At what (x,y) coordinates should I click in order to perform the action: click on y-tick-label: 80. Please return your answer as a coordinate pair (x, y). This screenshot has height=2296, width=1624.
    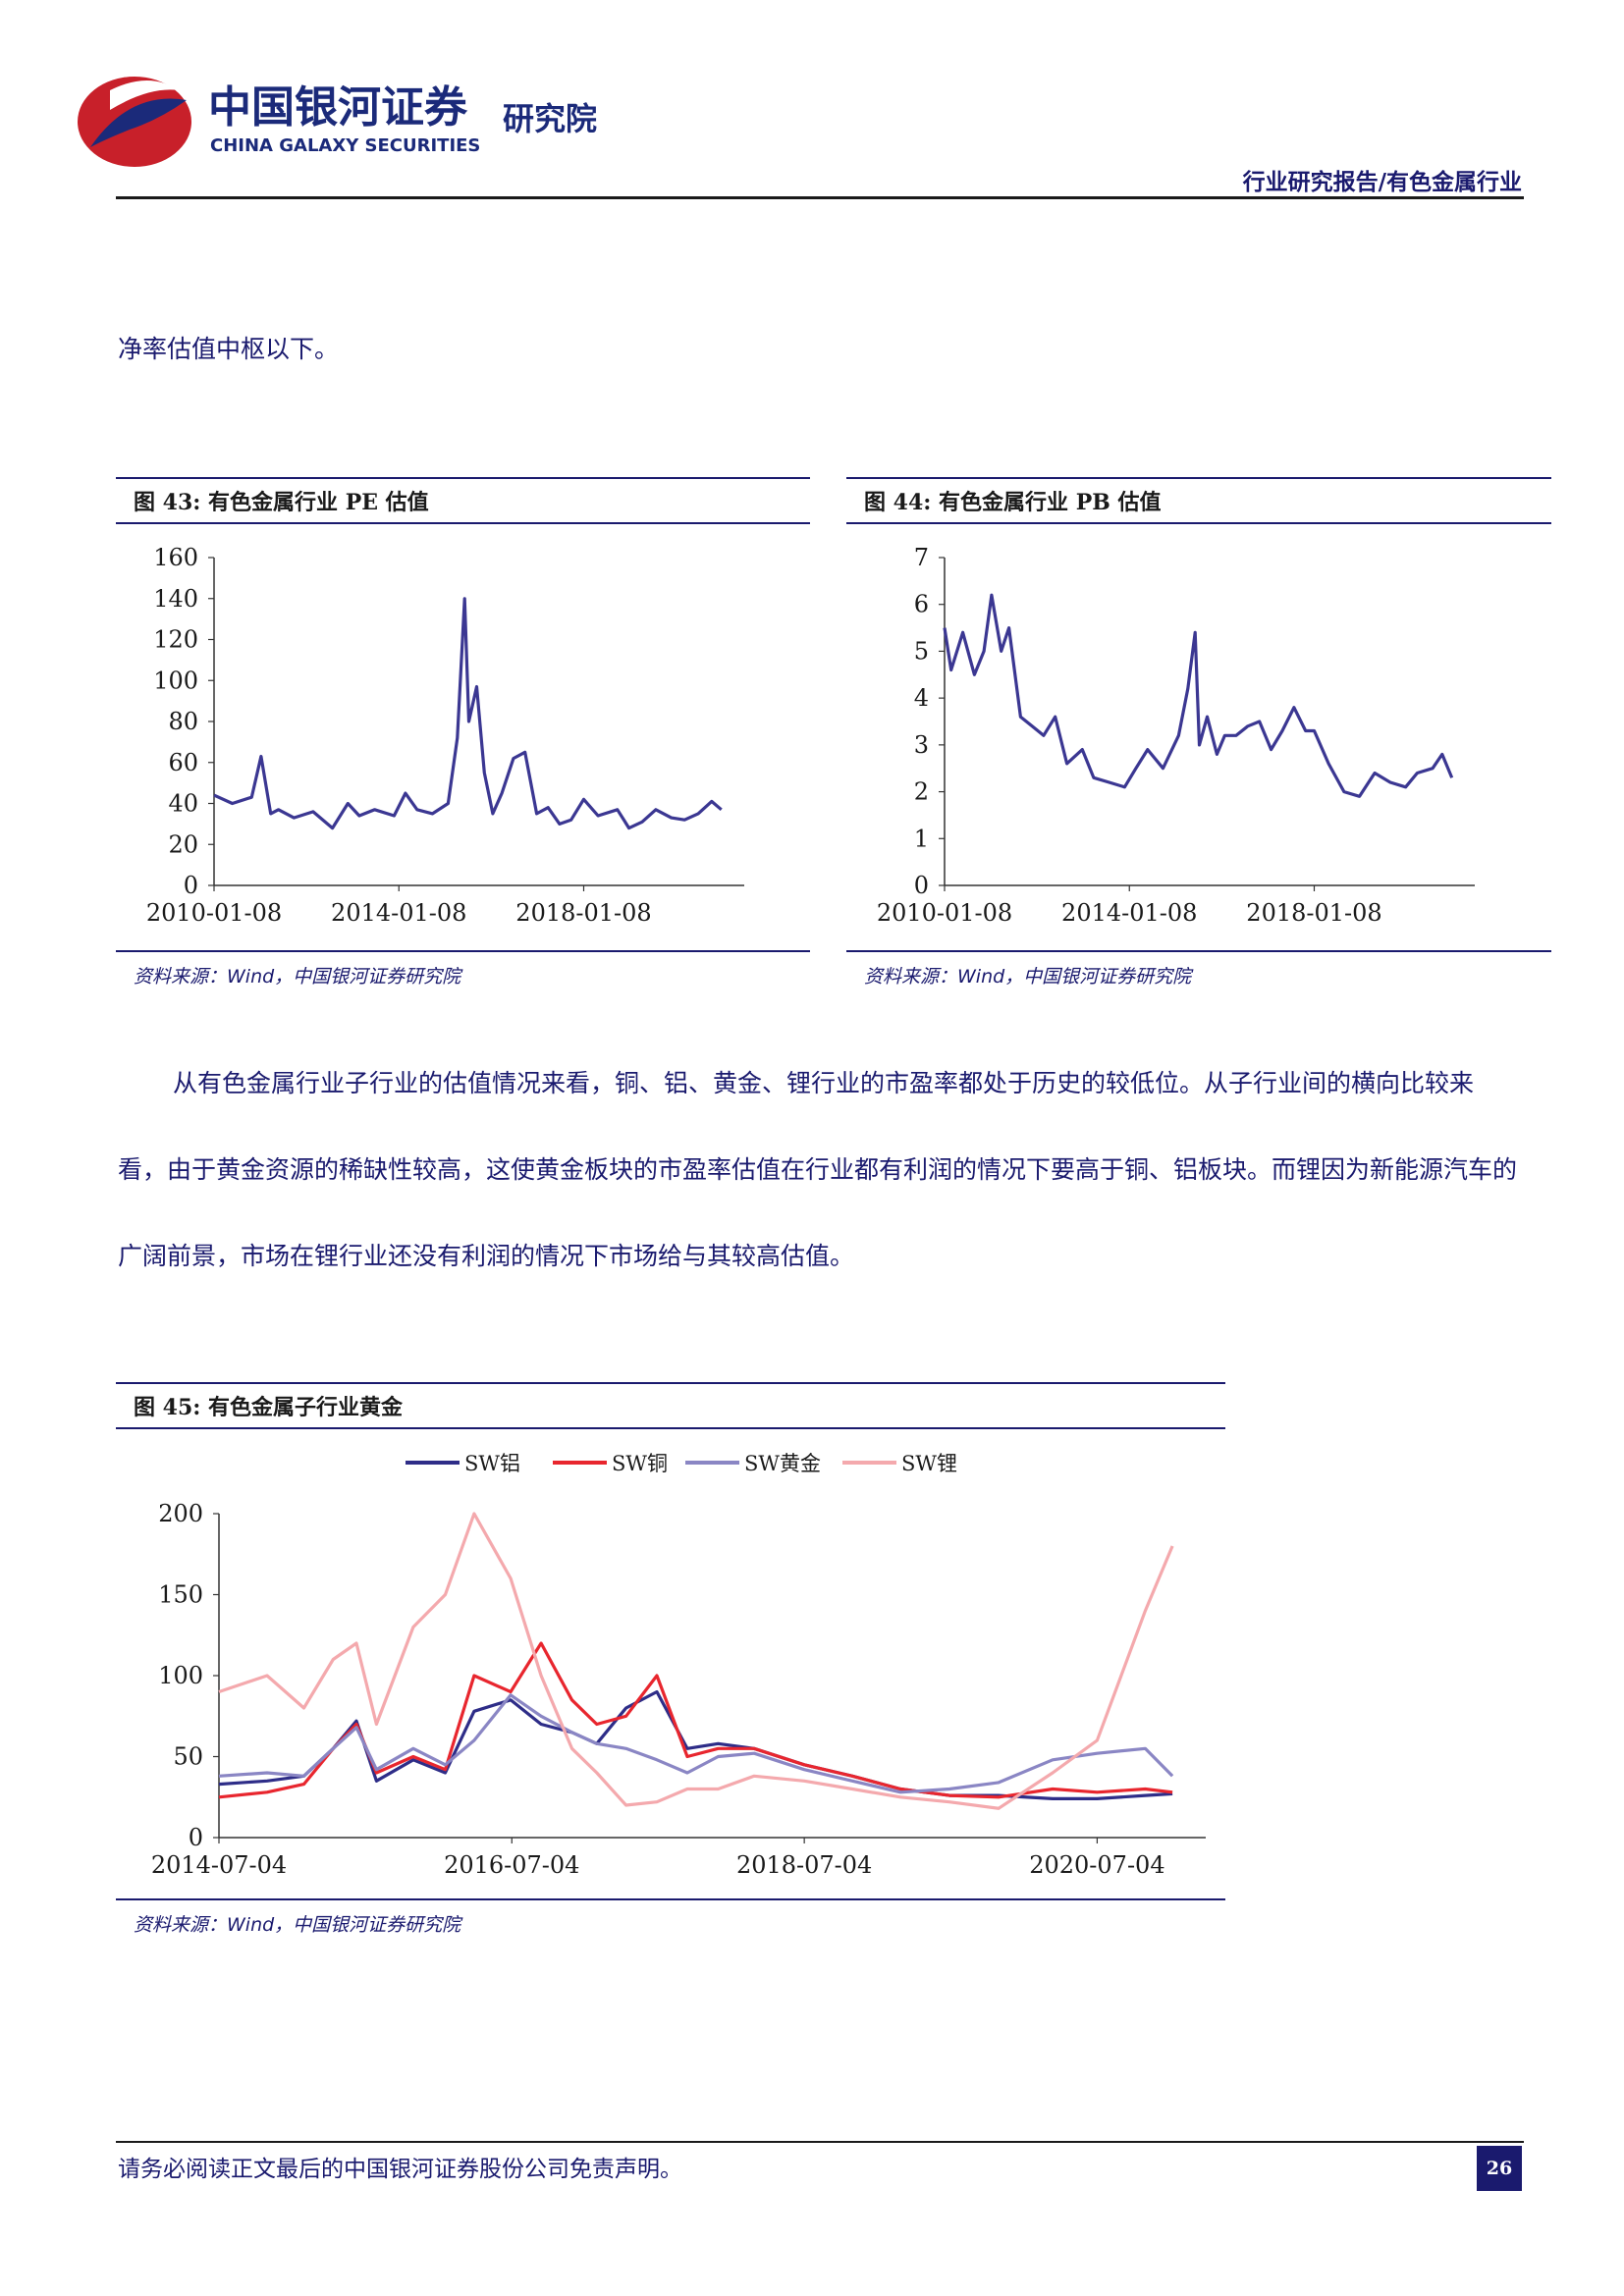
    Looking at the image, I should click on (183, 722).